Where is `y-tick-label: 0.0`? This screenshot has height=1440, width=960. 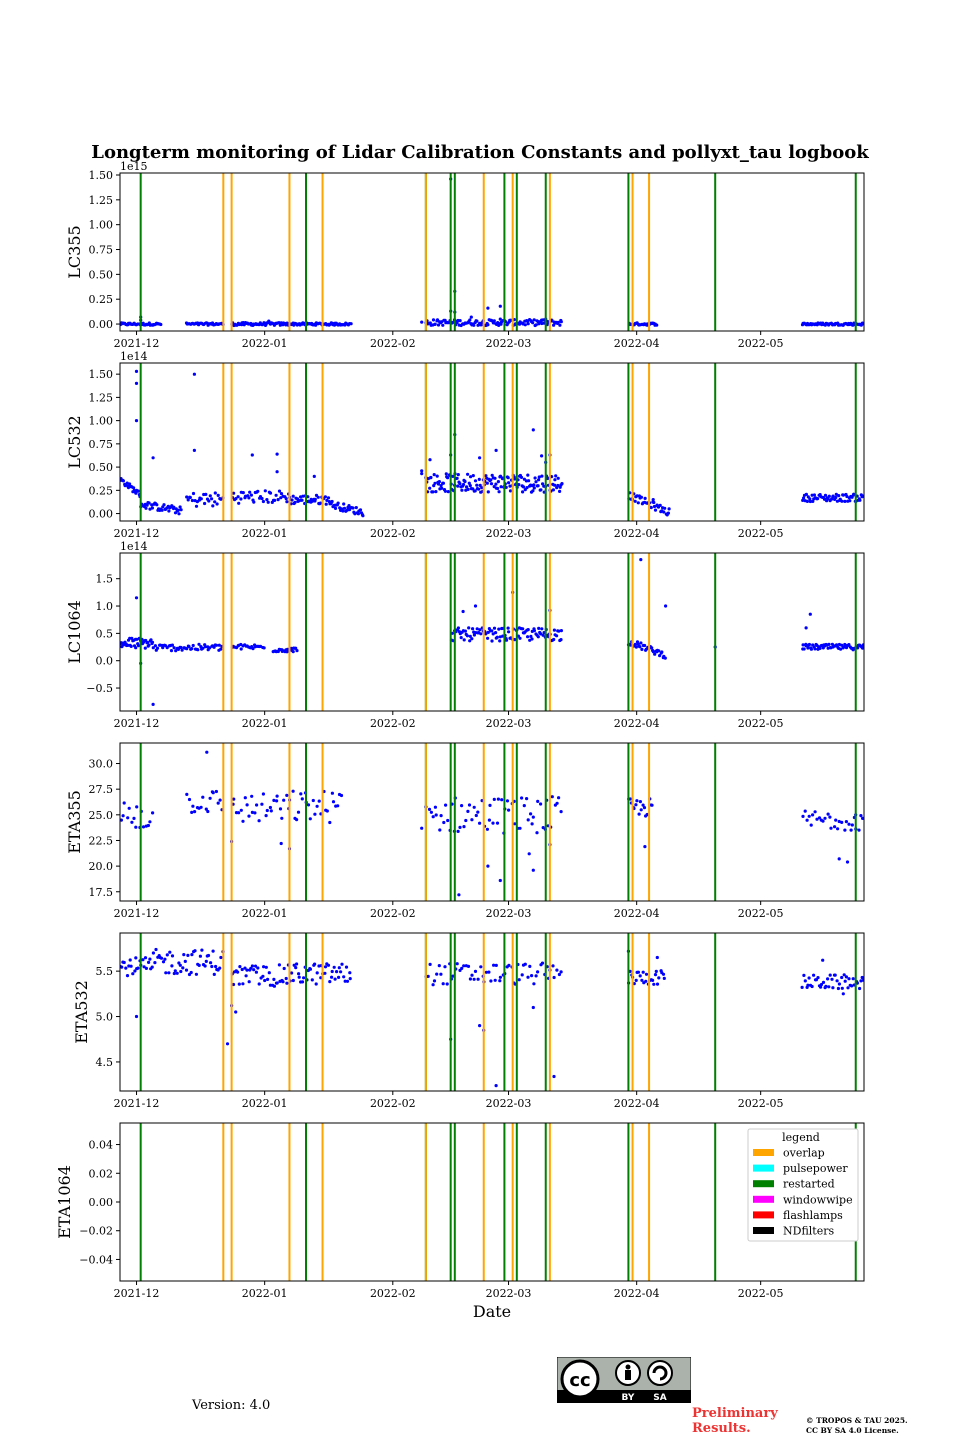 y-tick-label: 0.0 is located at coordinates (105, 661).